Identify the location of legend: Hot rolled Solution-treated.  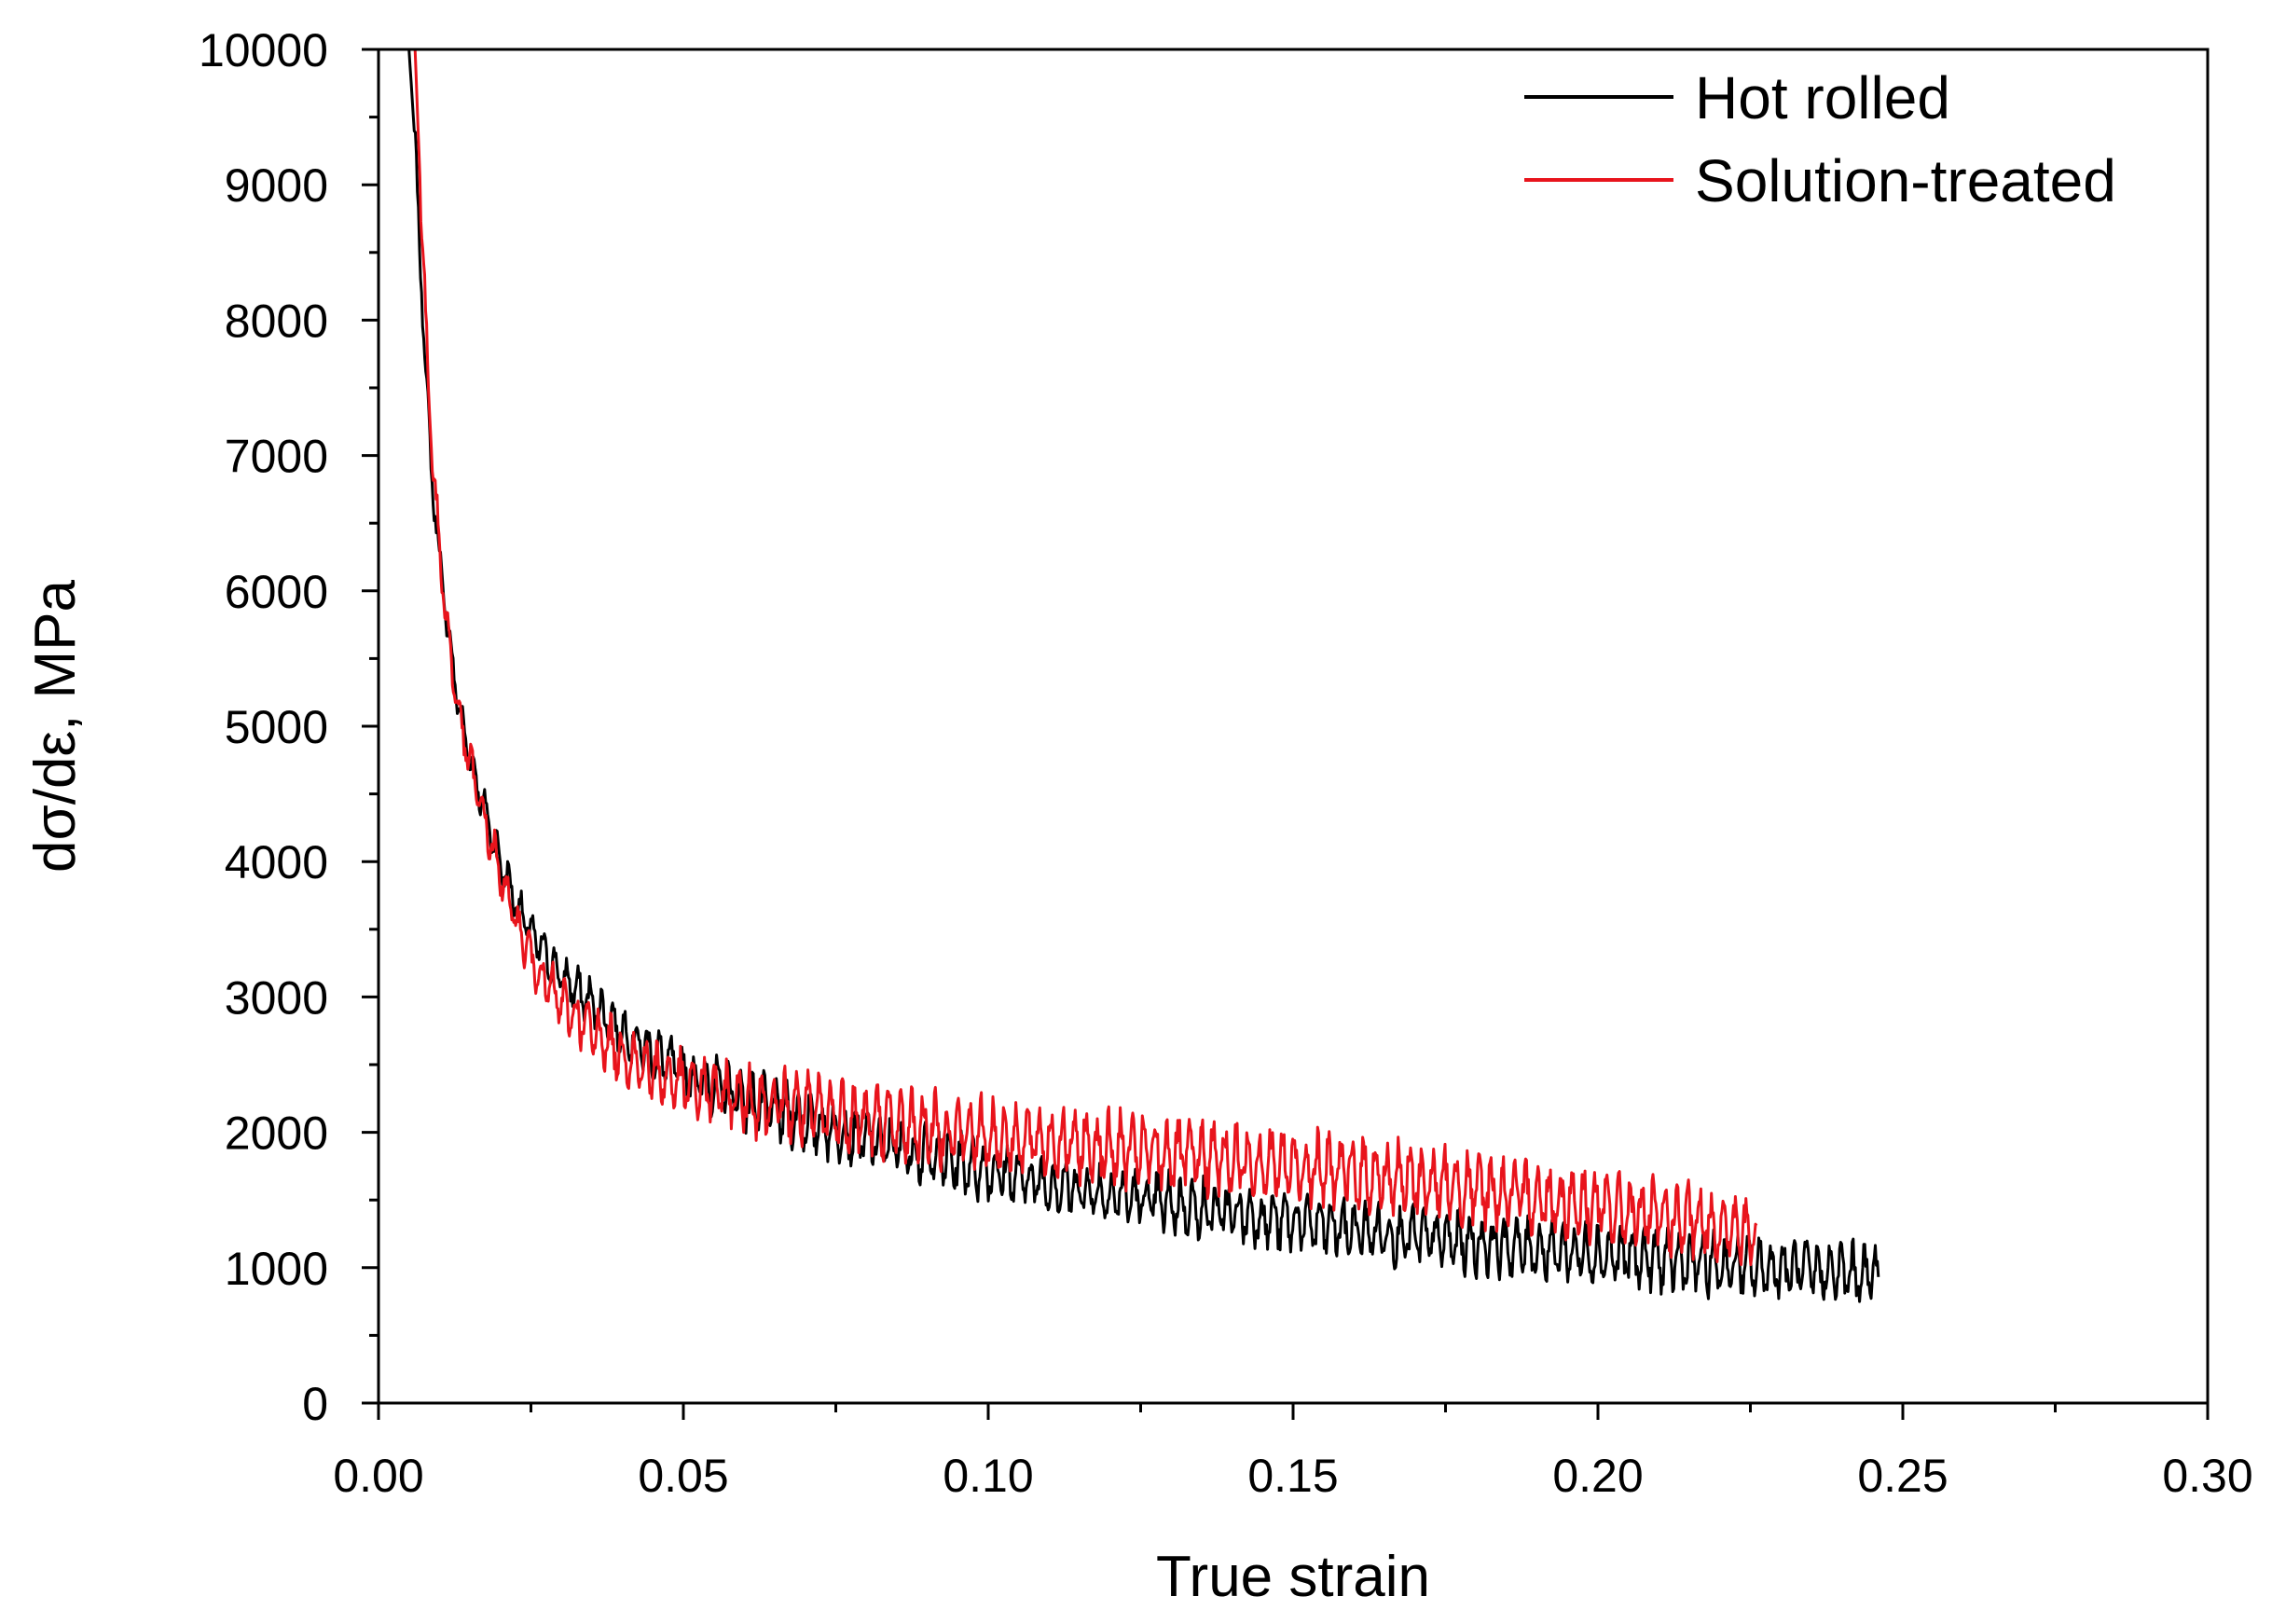
(1820, 139).